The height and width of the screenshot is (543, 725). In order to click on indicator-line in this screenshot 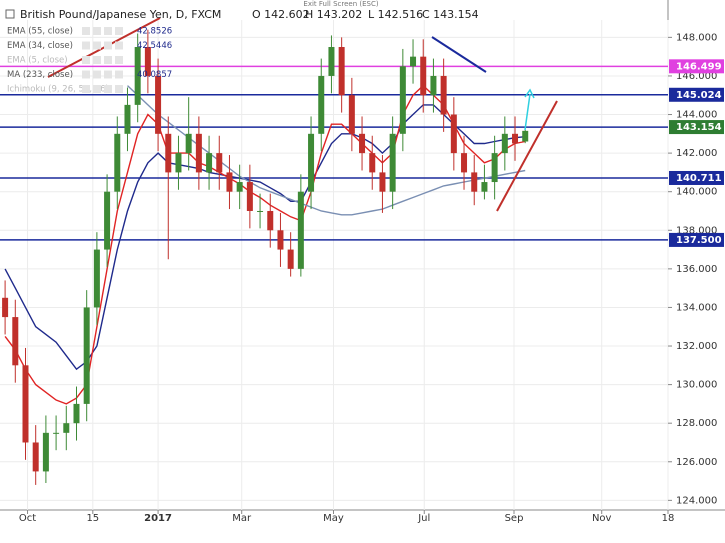, I will do `click(326, 150)`.